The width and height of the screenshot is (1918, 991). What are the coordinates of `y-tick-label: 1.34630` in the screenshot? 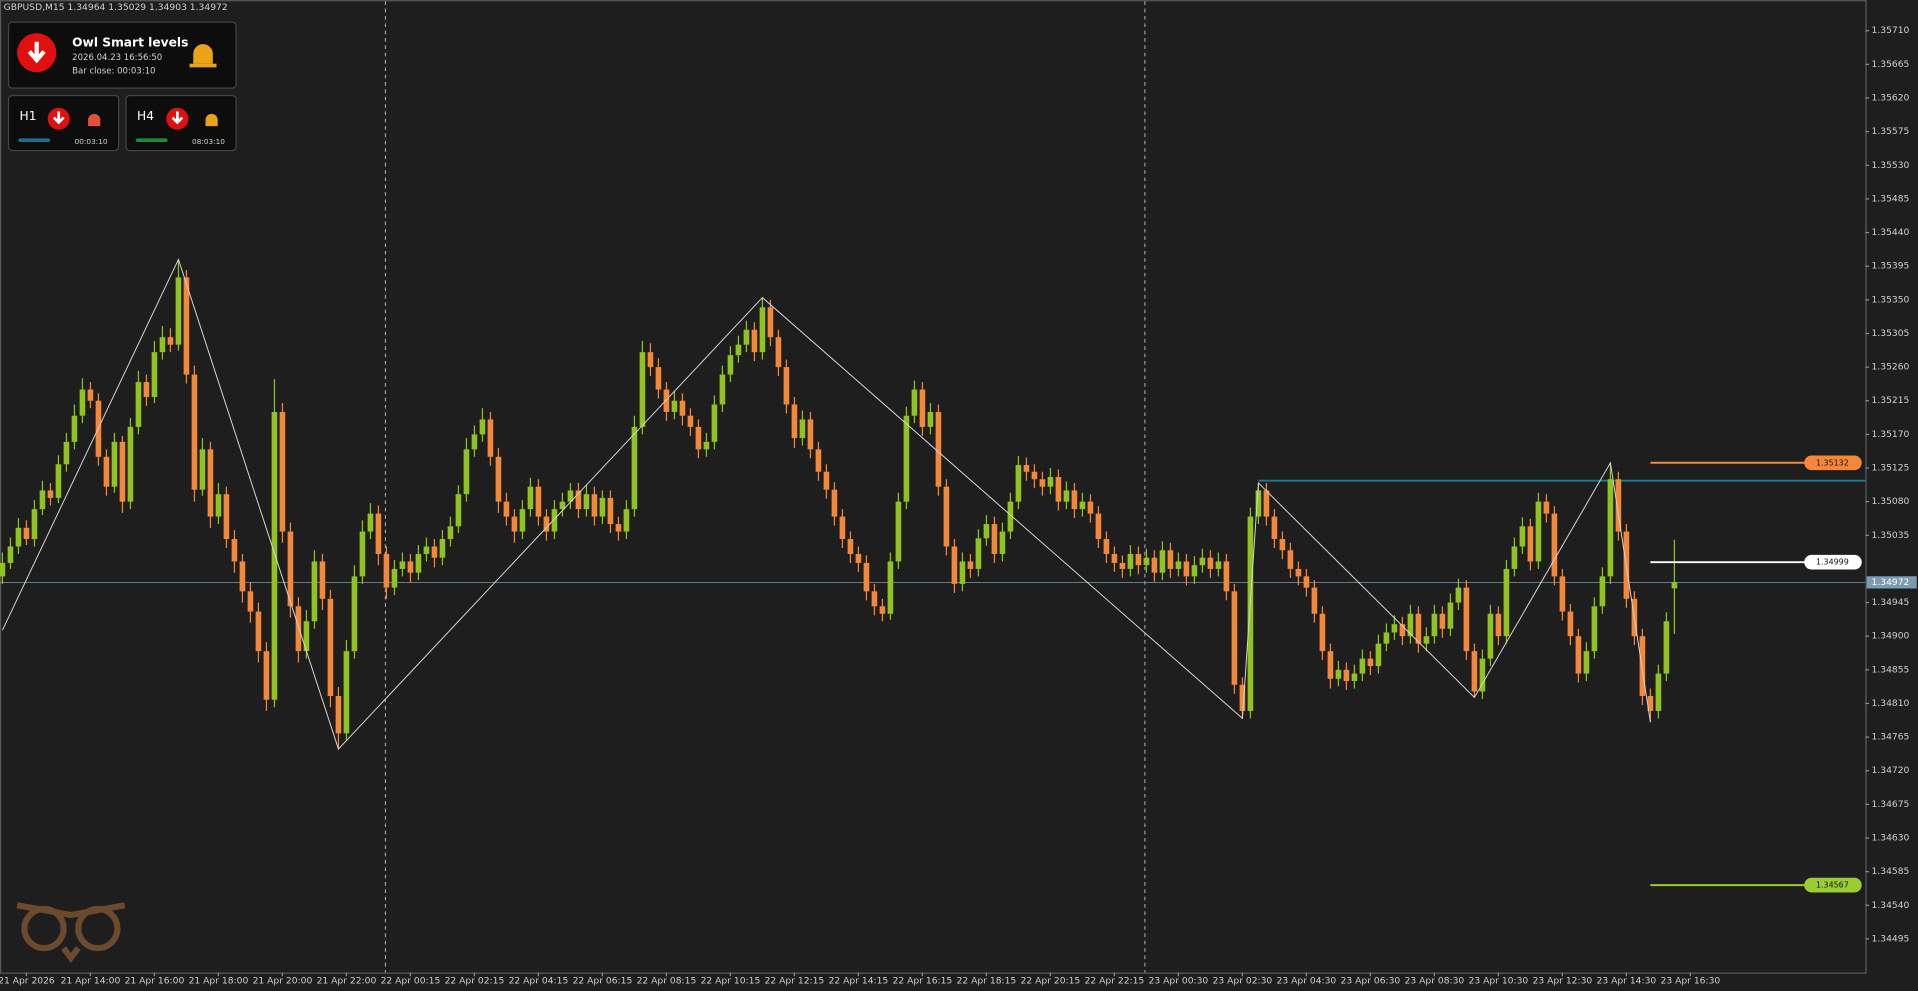 It's located at (1891, 838).